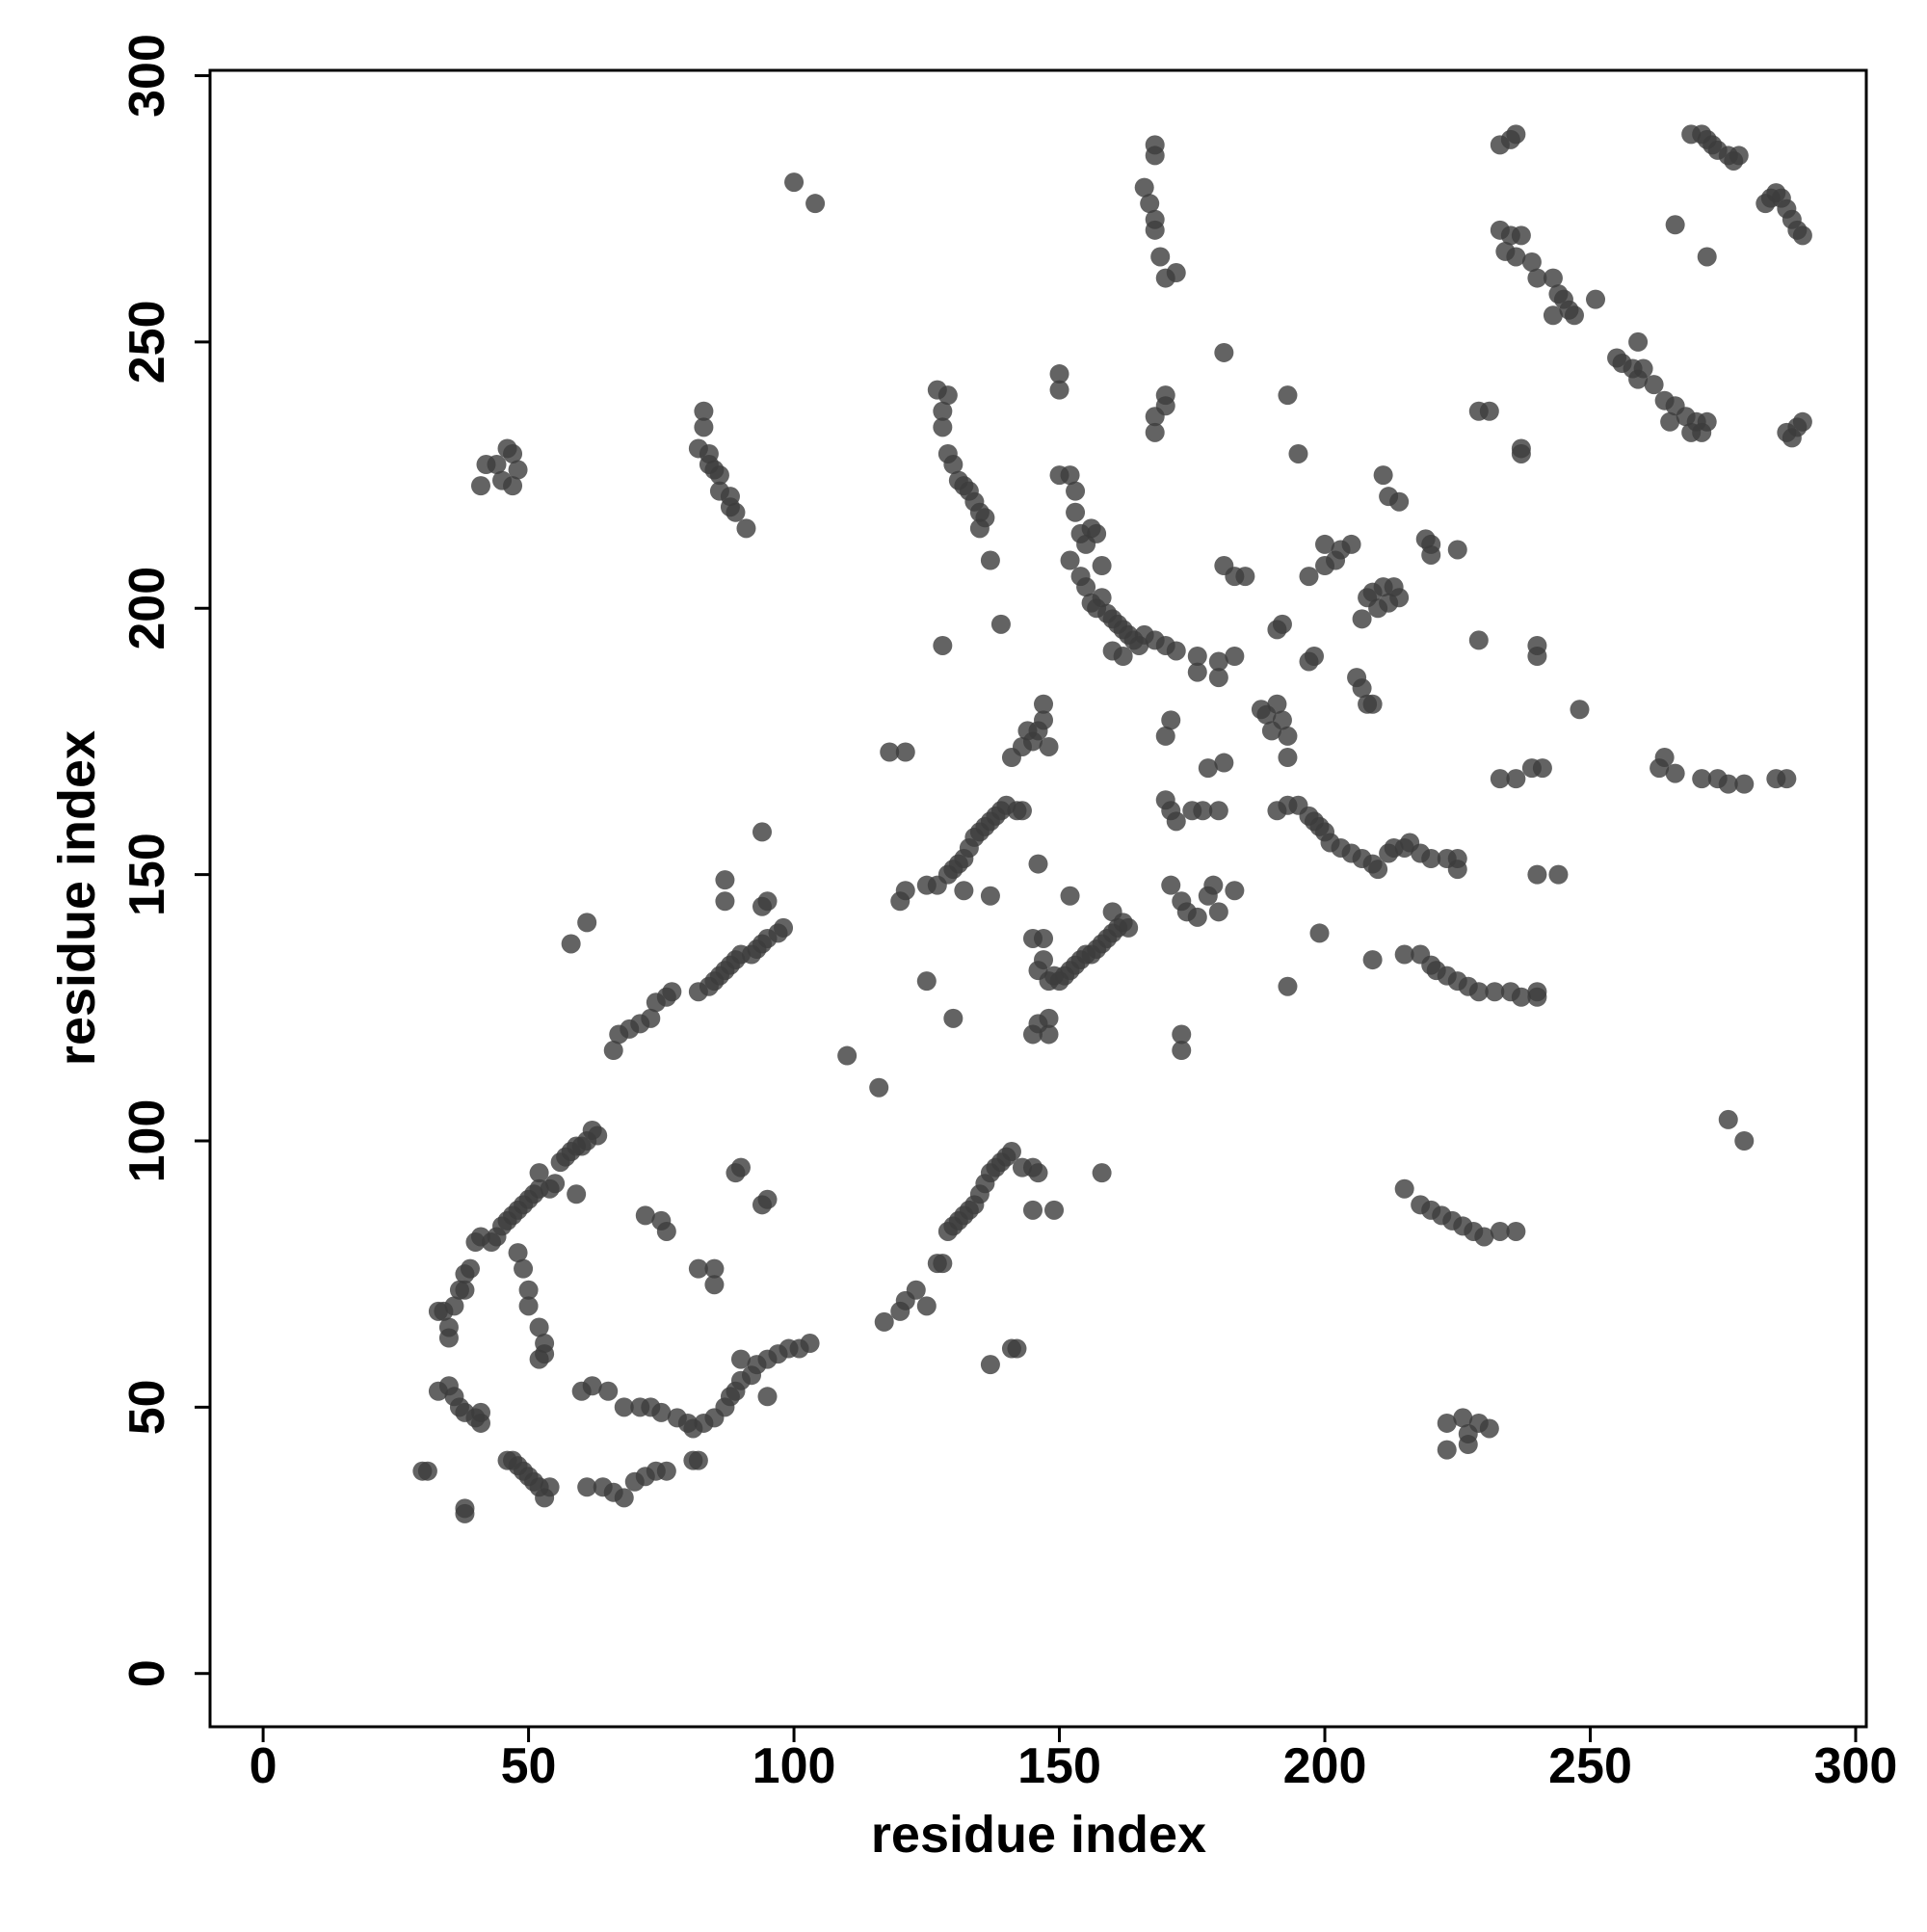 The image size is (1927, 1932). What do you see at coordinates (147, 874) in the screenshot?
I see `y-tick-label: 150` at bounding box center [147, 874].